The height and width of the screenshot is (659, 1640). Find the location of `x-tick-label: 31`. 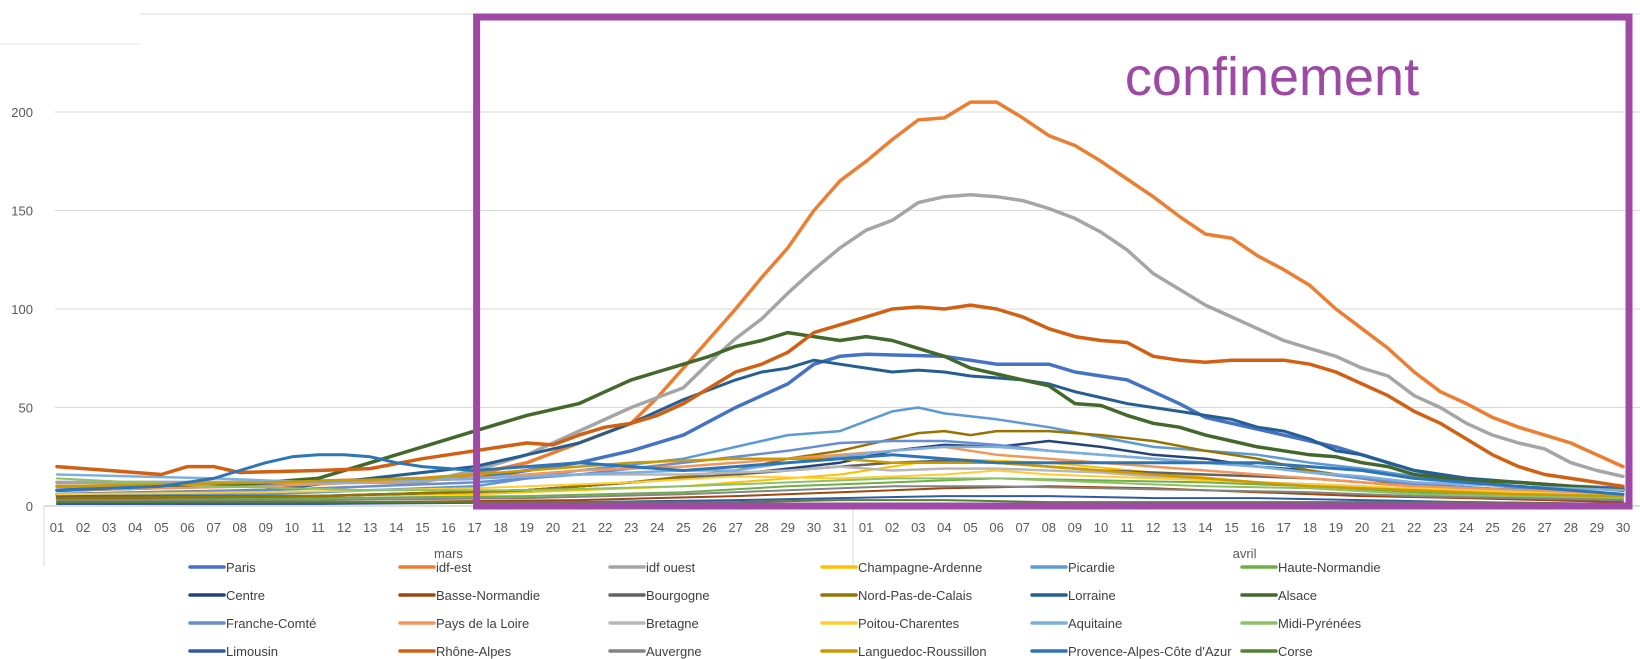

x-tick-label: 31 is located at coordinates (840, 527).